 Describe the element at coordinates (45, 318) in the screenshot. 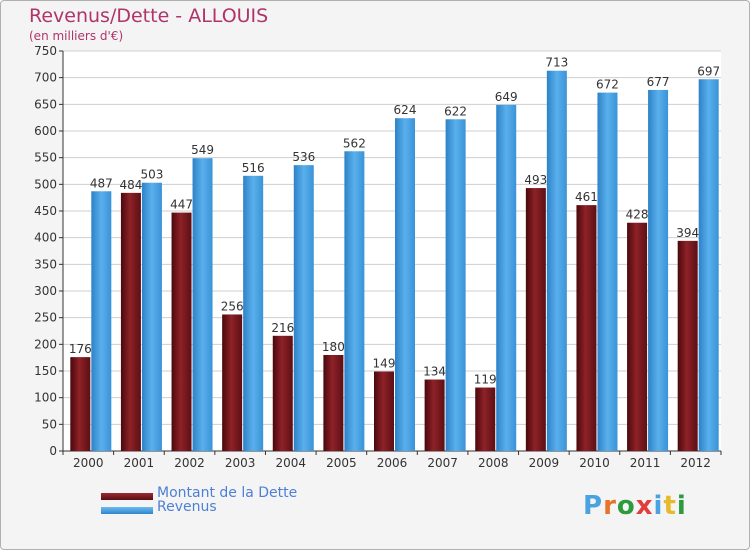

I see `y-tick-label: 250` at that location.